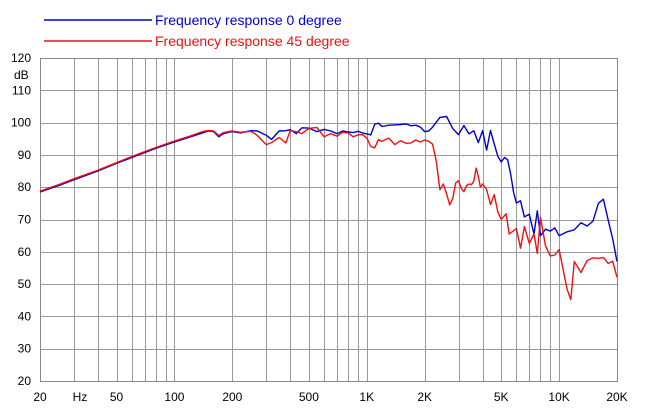  I want to click on y-tick-labels: 20 30 40 50 60 70 80 90 100 110 120, so click(21, 219).